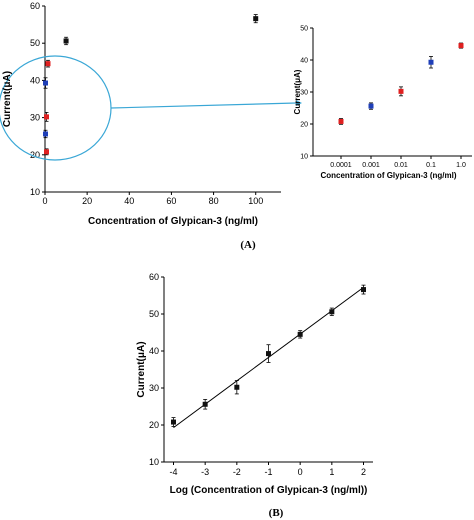 The height and width of the screenshot is (520, 474). I want to click on inset-y-tick-label: 20, so click(304, 125).